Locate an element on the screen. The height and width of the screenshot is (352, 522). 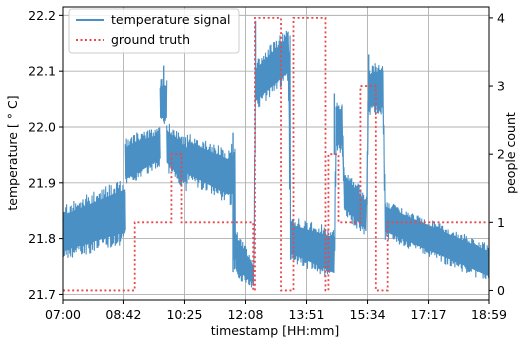
x-axis-label: timestamp [HH:mm] is located at coordinates (275, 330).